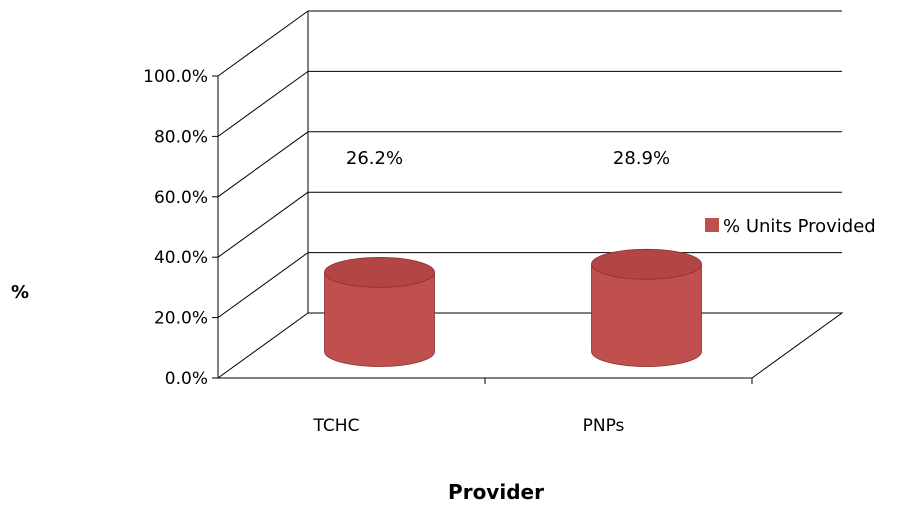 Image resolution: width=913 pixels, height=509 pixels. What do you see at coordinates (186, 379) in the screenshot?
I see `y-tick-label: 0.0%` at bounding box center [186, 379].